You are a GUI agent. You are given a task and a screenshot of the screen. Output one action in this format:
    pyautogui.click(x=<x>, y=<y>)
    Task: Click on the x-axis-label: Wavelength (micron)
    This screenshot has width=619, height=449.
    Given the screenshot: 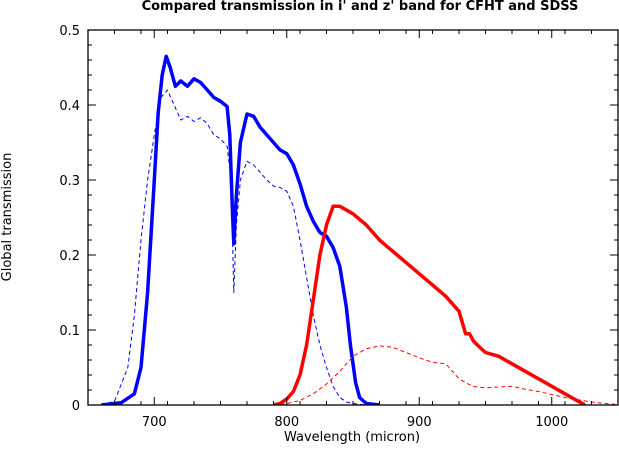 What is the action you would take?
    pyautogui.click(x=352, y=437)
    